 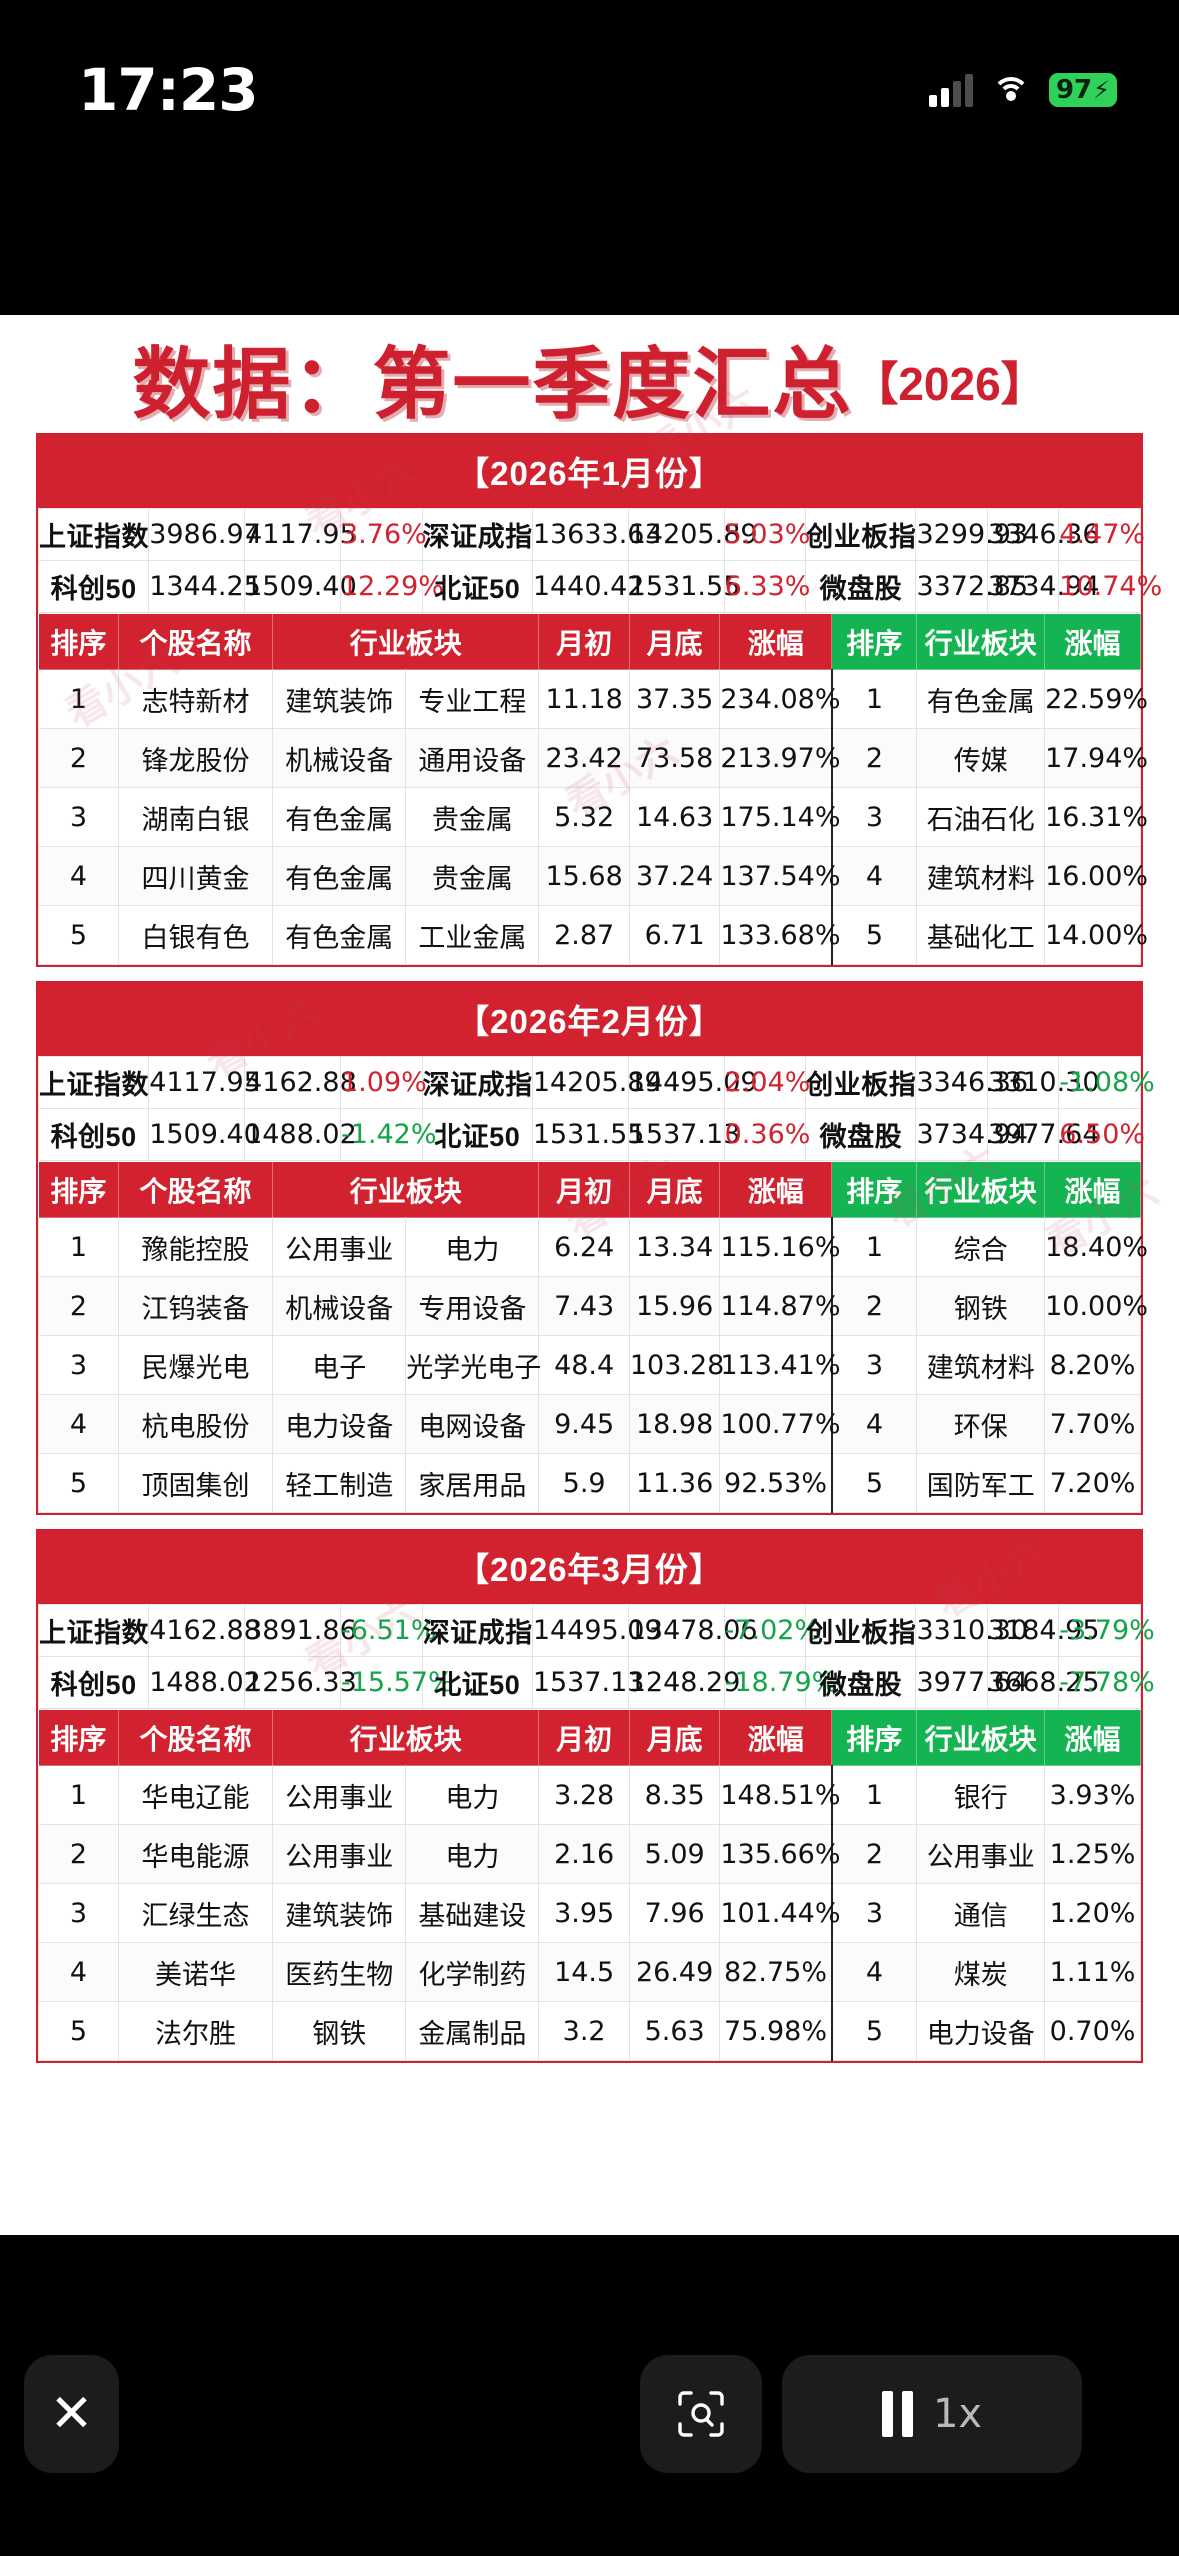 I want to click on cell-sector-change: 10.00%, so click(x=1096, y=1306).